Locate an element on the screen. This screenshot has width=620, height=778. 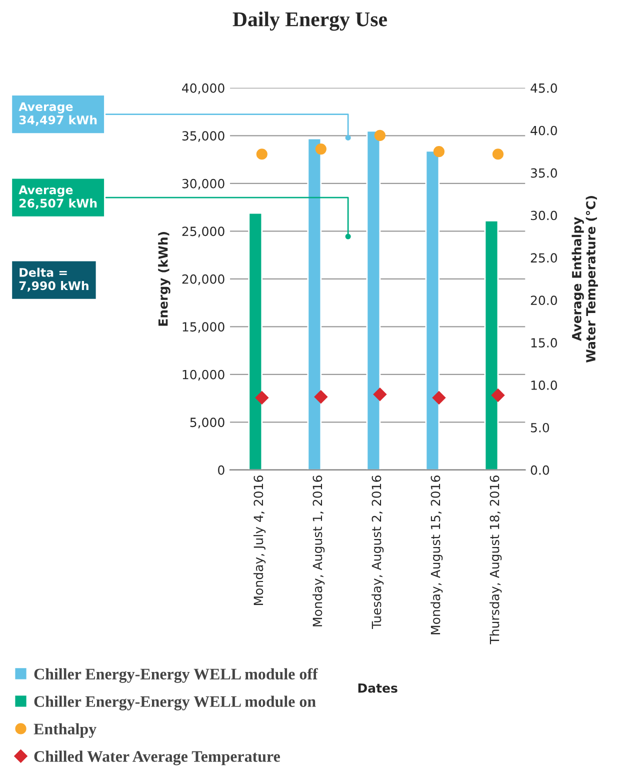
x-tick-label: Tuesday, August 2, 2016 is located at coordinates (378, 553).